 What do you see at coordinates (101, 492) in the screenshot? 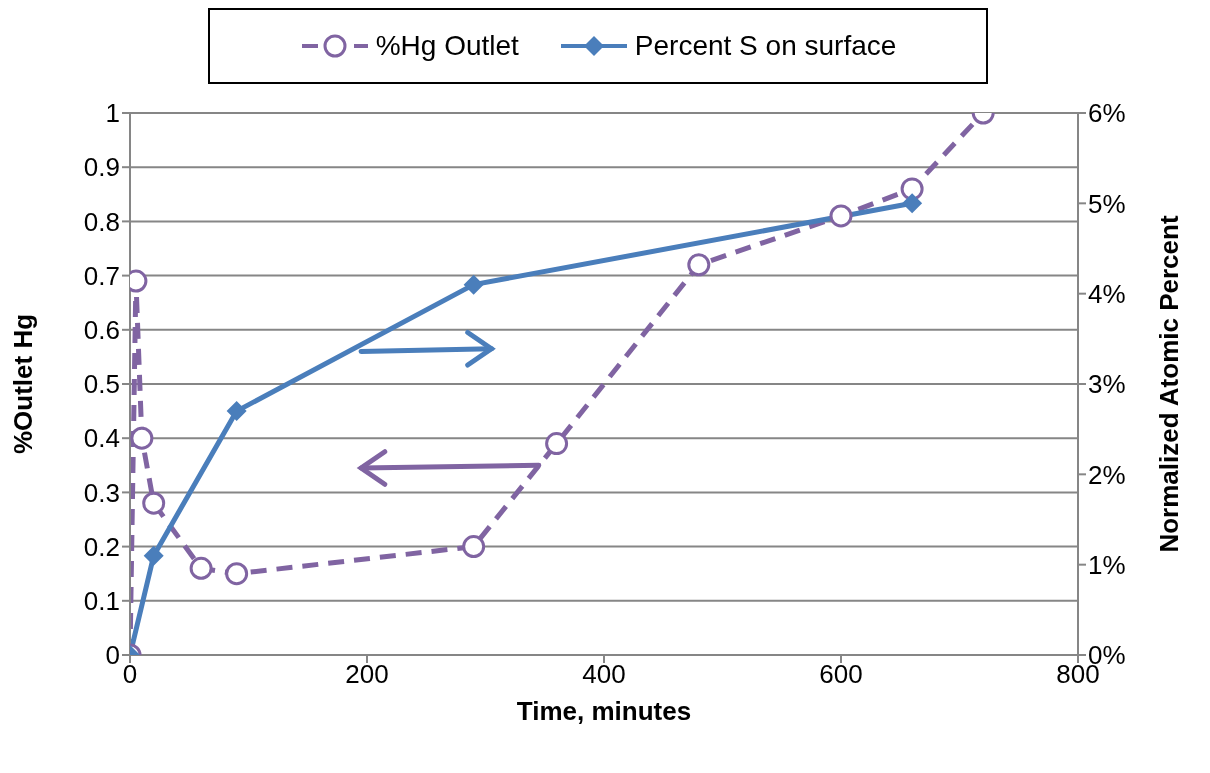
I see `y-tick-label: 0.3` at bounding box center [101, 492].